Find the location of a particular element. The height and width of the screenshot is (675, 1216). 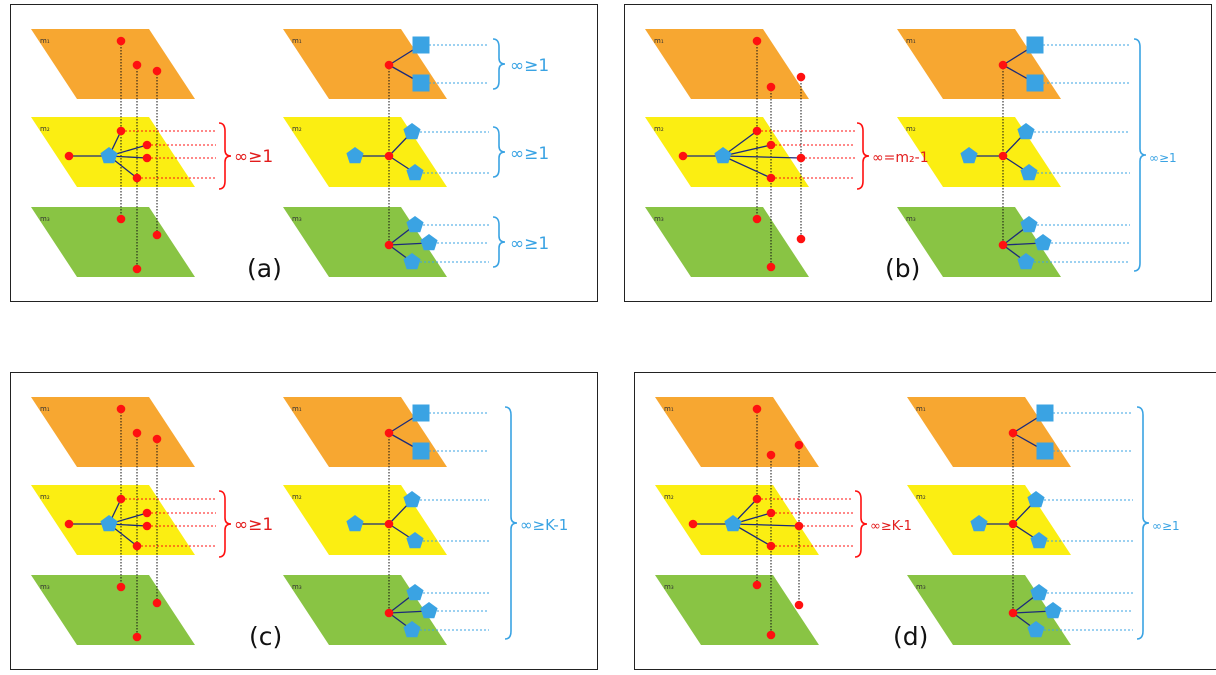

blue-multiplicity-label: ∞≥K-1 is located at coordinates (544, 525).